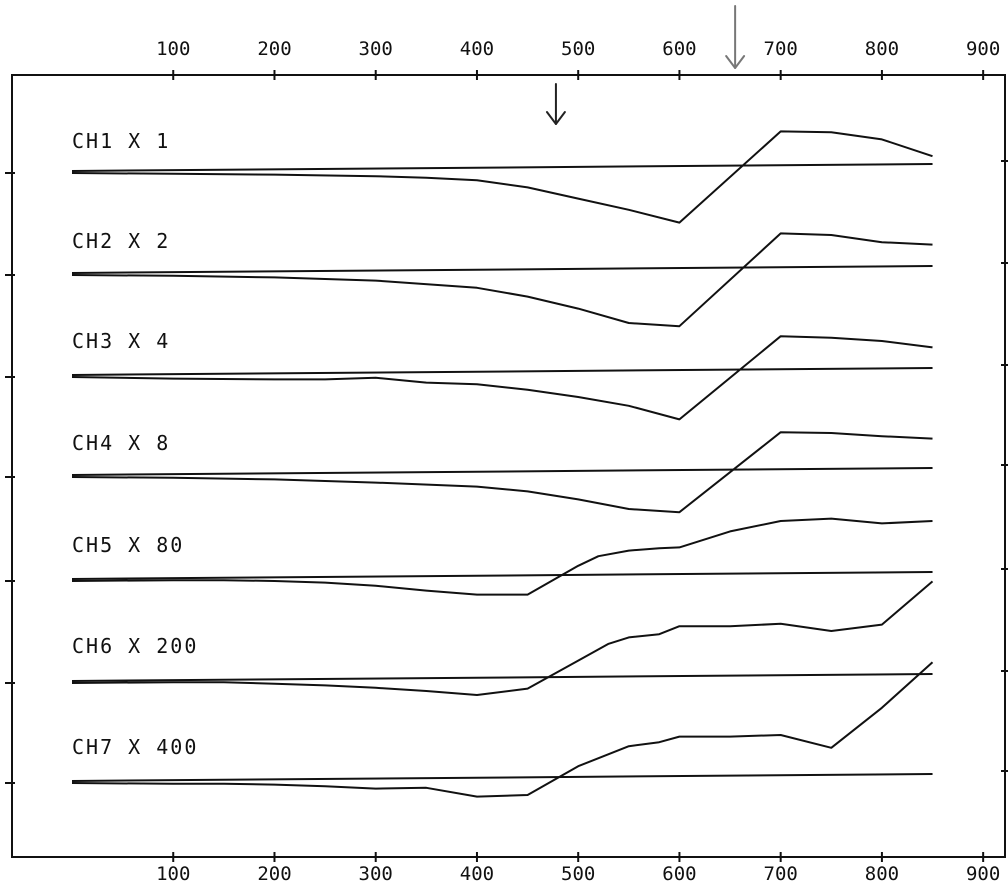 Image resolution: width=1008 pixels, height=883 pixels. Describe the element at coordinates (781, 49) in the screenshot. I see `top-tick-label: 700` at that location.